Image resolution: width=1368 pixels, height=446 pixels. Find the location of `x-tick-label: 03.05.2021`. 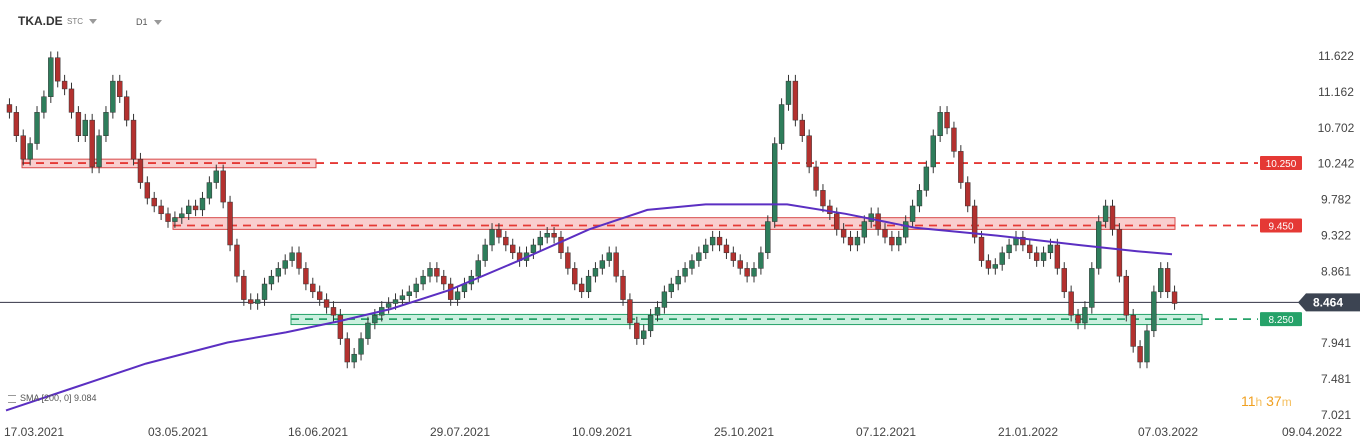

x-tick-label: 03.05.2021 is located at coordinates (178, 432).